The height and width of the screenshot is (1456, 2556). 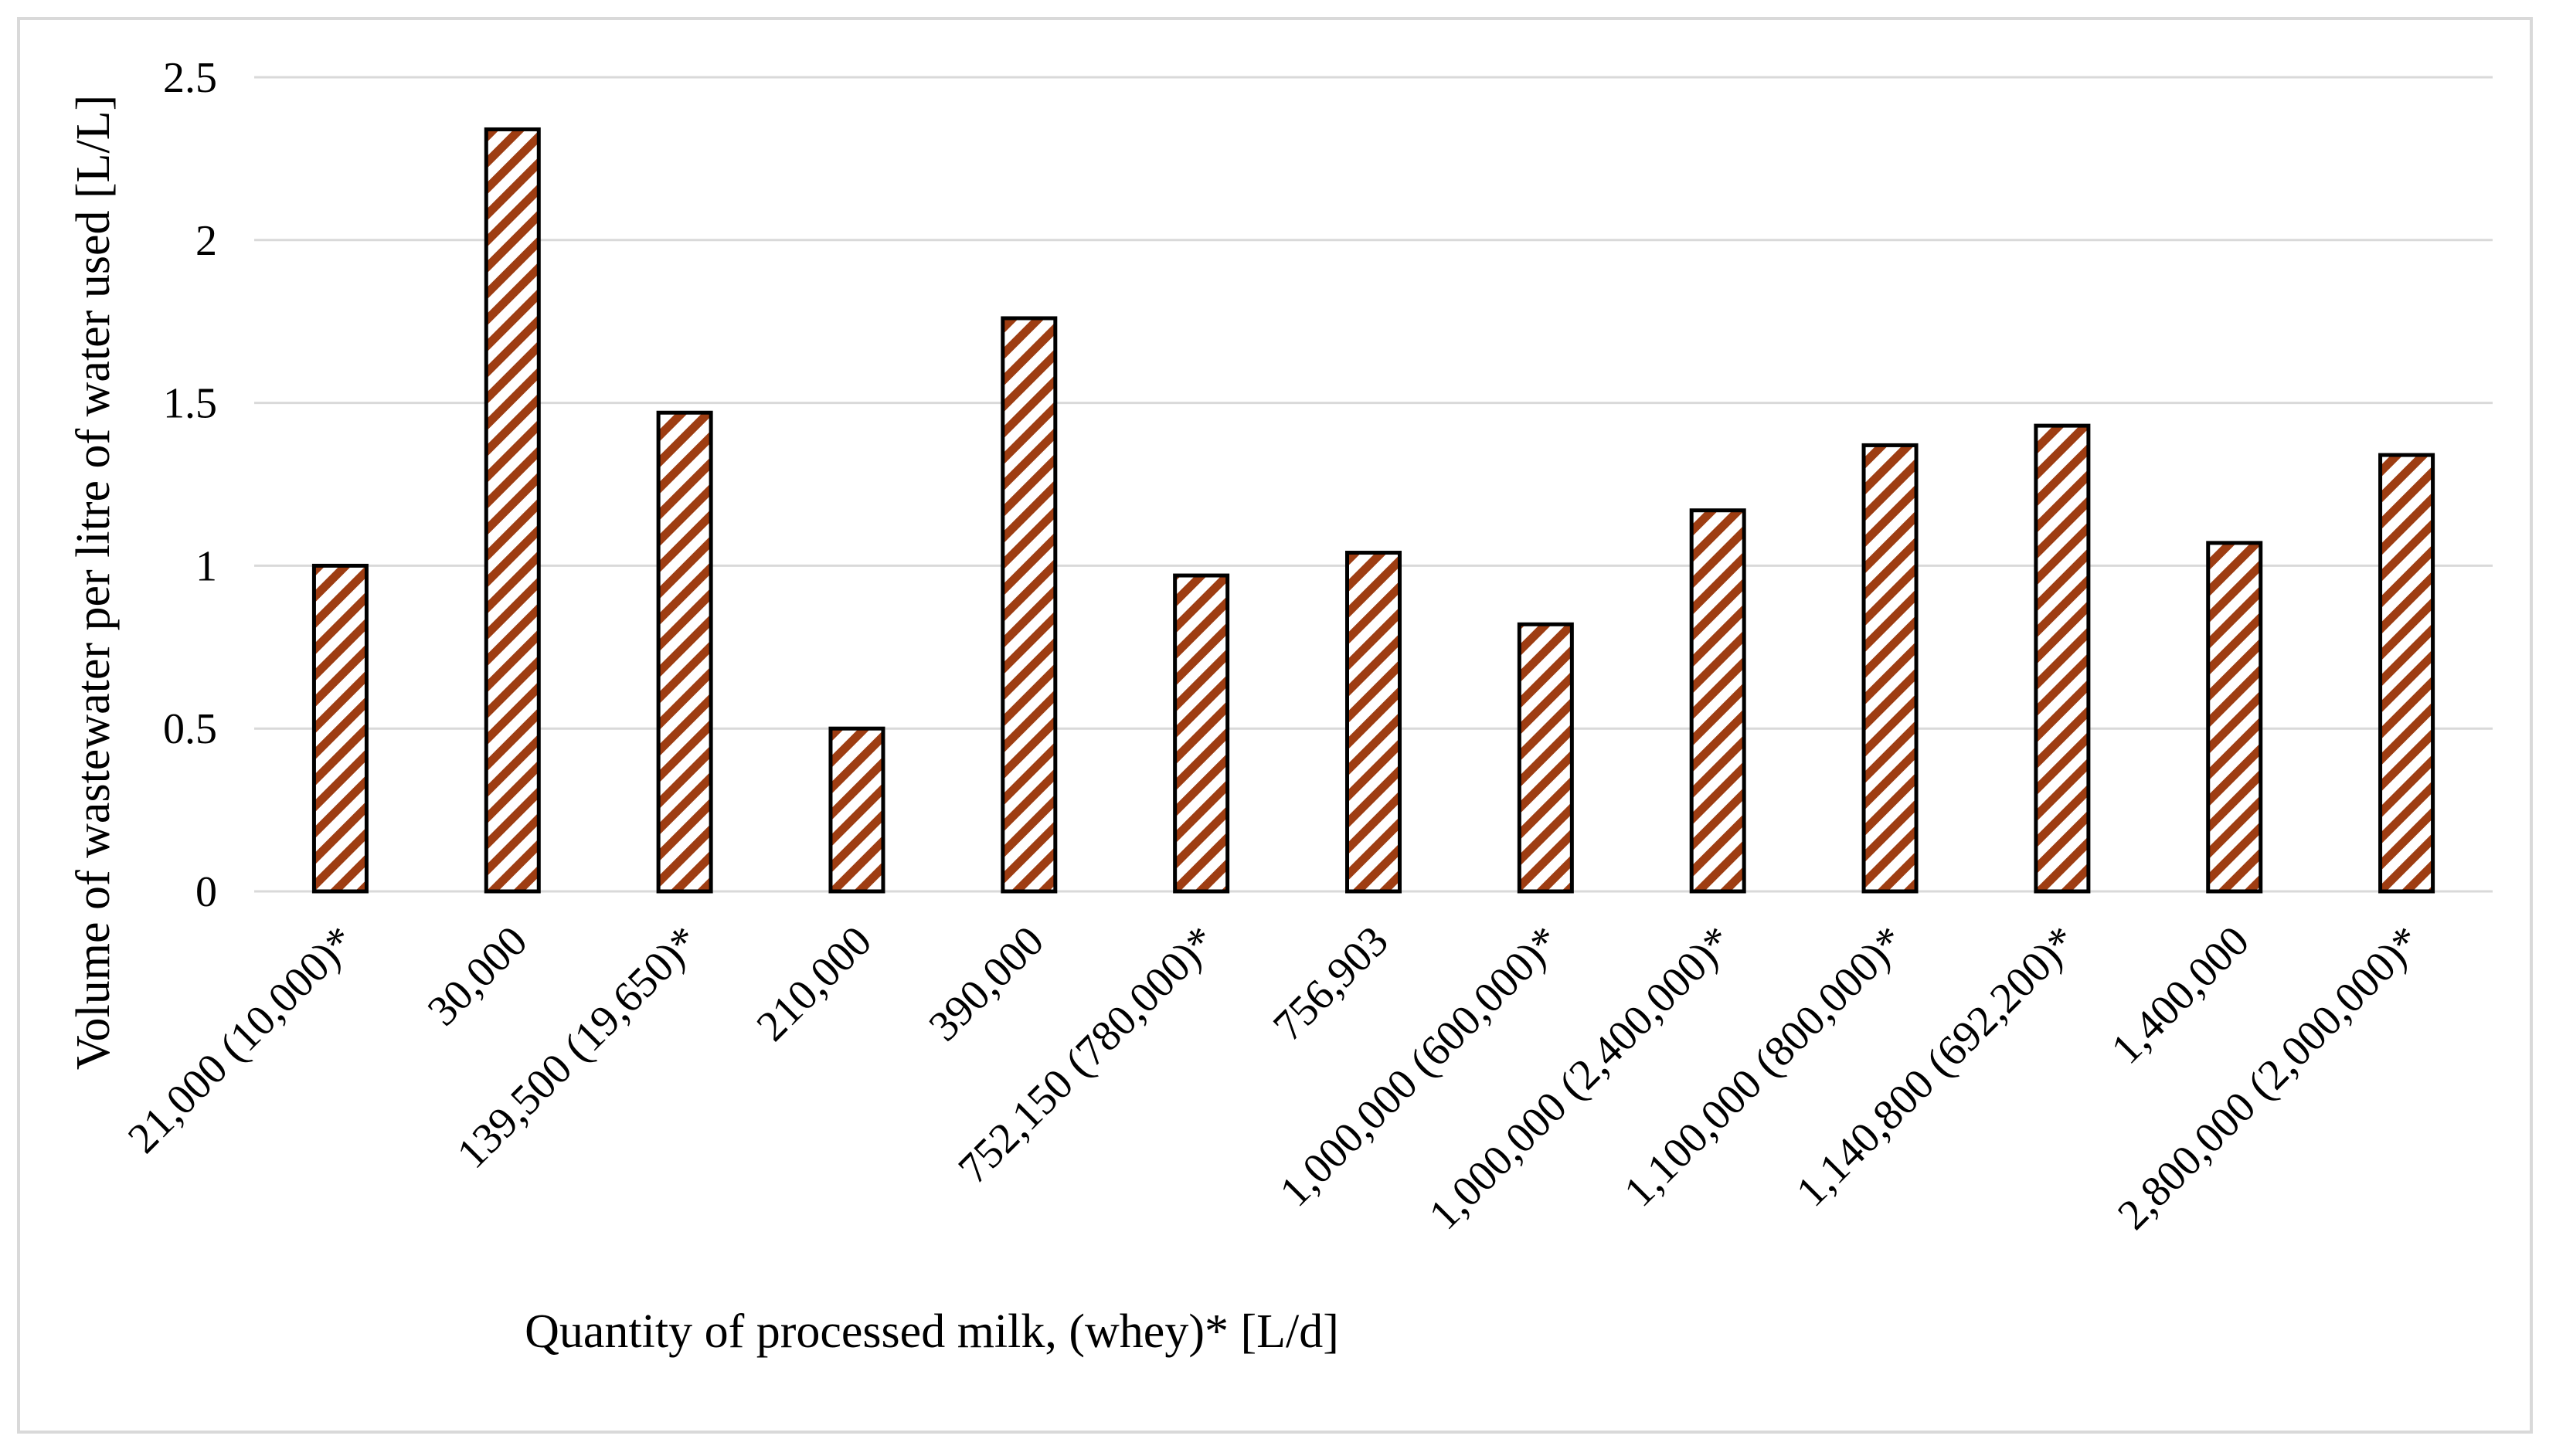 I want to click on y-tick-label: 2, so click(x=206, y=241).